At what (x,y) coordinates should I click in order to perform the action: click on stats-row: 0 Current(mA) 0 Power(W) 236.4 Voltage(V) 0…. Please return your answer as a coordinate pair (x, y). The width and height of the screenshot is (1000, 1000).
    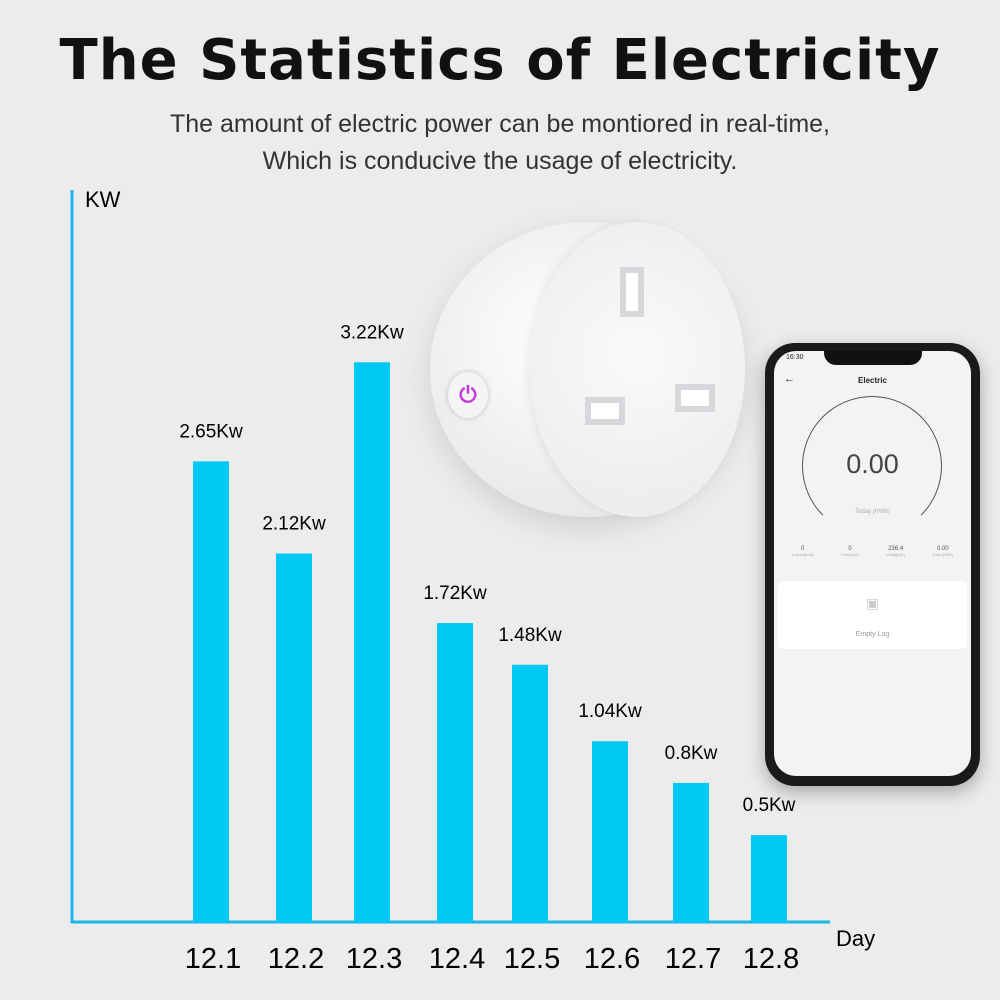
    Looking at the image, I should click on (872, 551).